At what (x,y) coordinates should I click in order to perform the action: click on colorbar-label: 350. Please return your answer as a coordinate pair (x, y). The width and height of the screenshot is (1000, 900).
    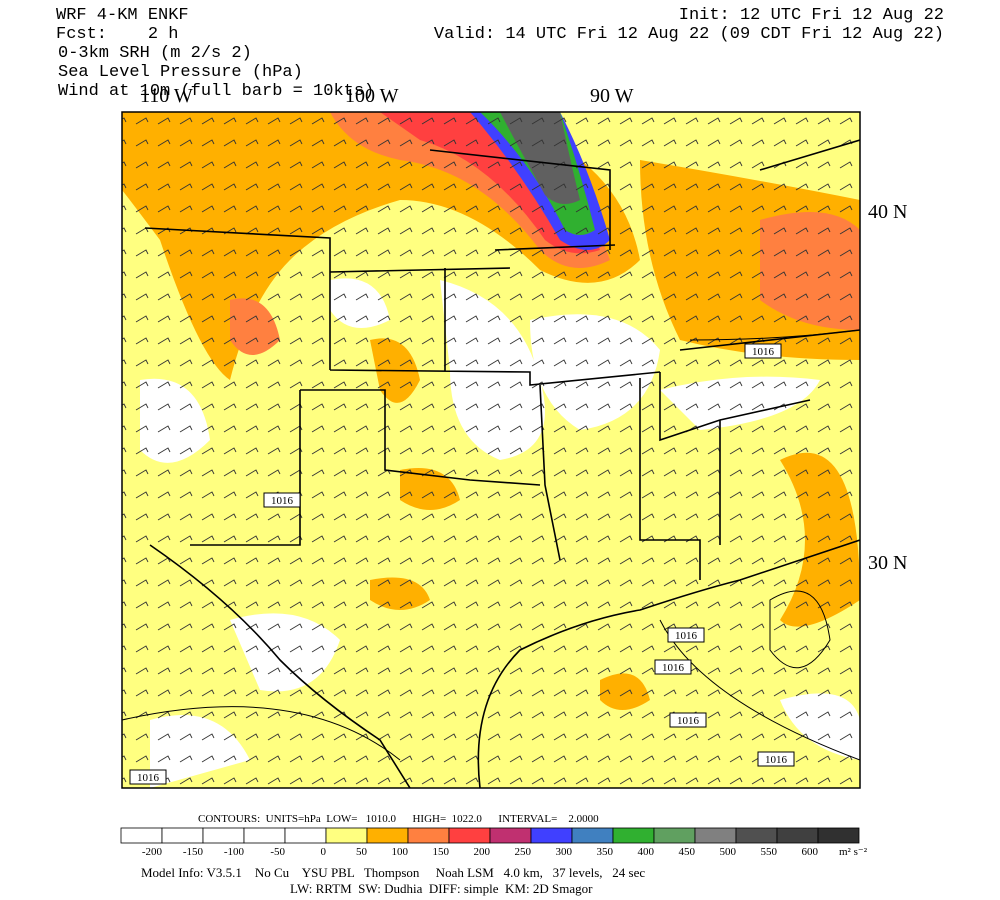
    Looking at the image, I should click on (605, 852).